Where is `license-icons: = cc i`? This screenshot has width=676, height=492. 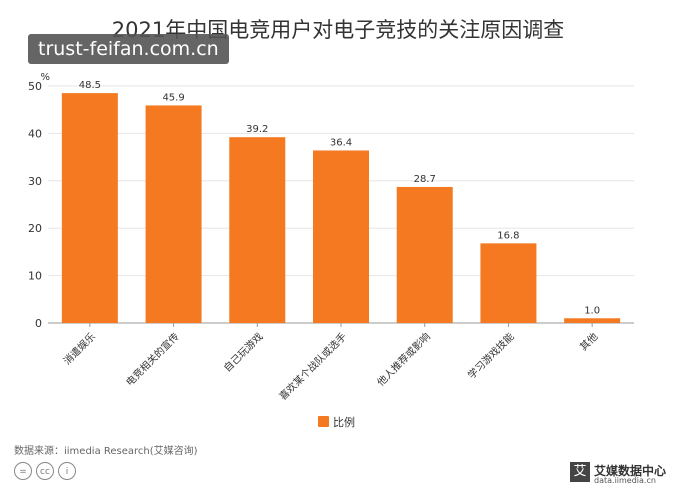
license-icons: = cc i is located at coordinates (45, 471).